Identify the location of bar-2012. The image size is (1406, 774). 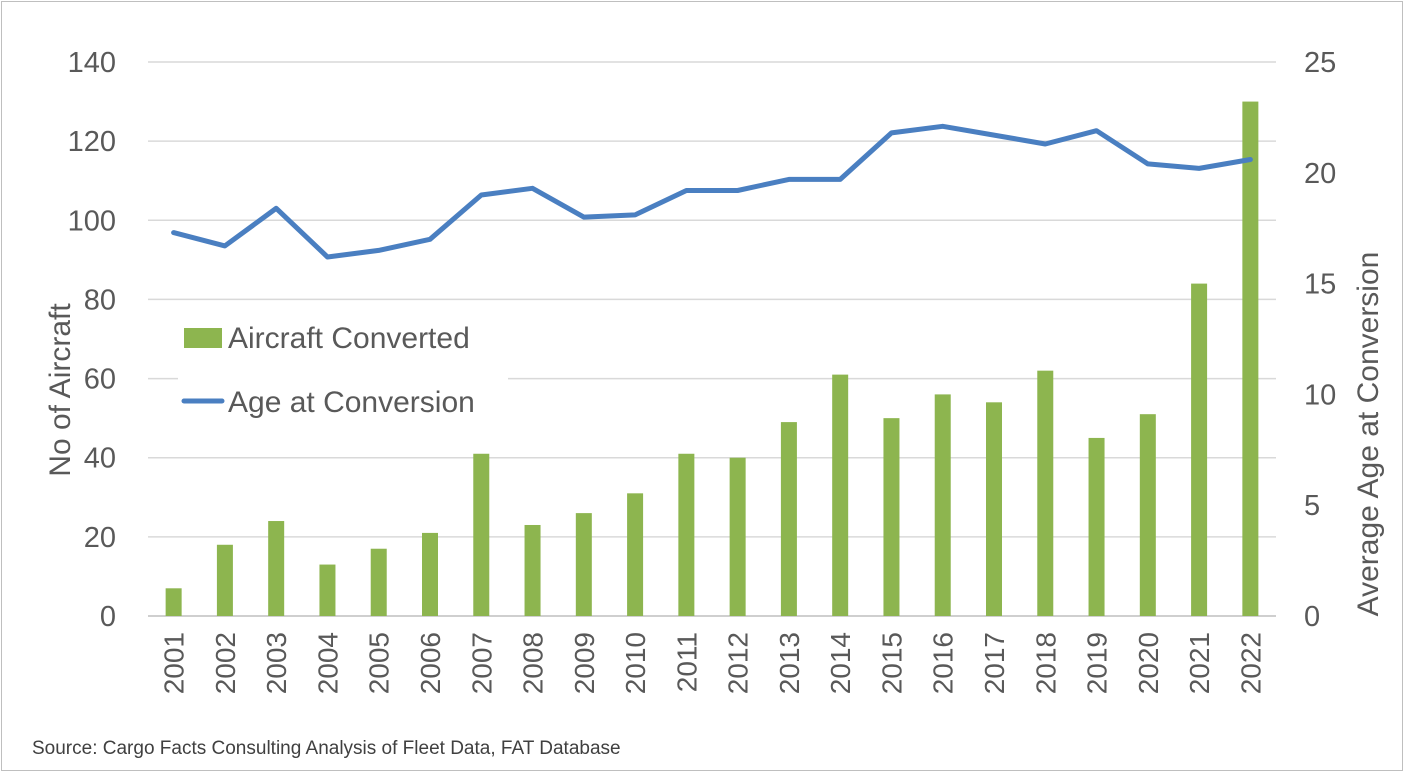
(737, 536).